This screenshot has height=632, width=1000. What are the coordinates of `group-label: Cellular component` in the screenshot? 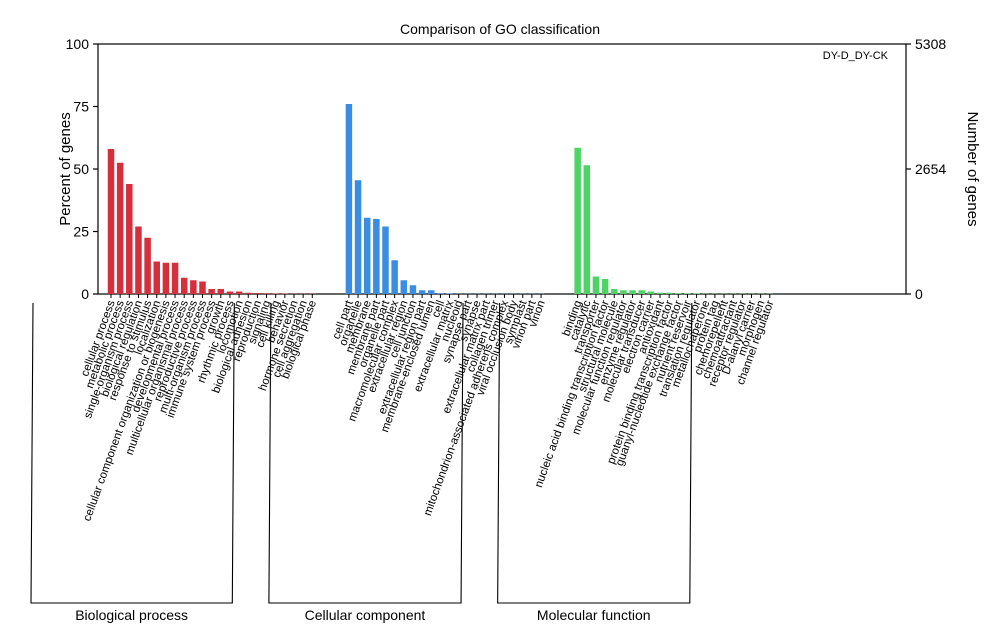 It's located at (365, 615).